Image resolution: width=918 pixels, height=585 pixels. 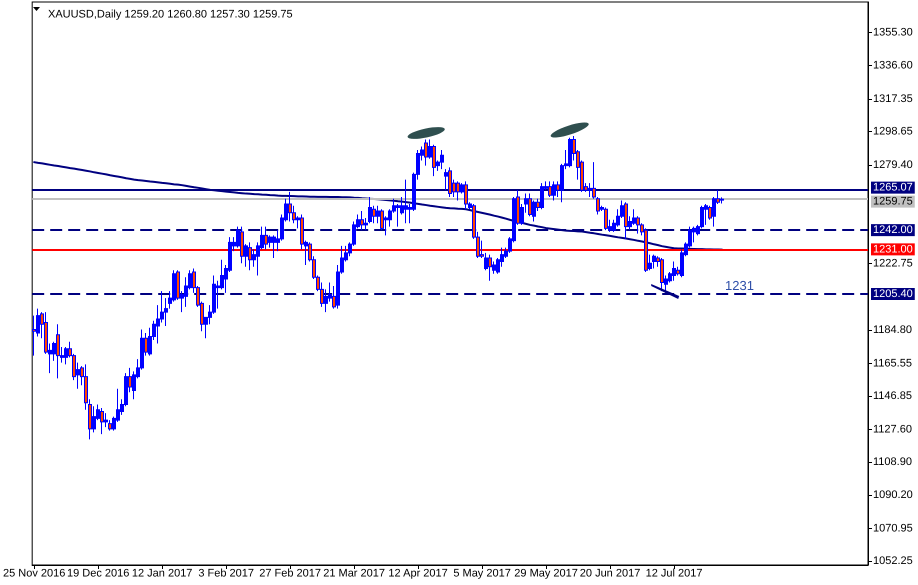 I want to click on y-tick-label: 1070.95, so click(x=893, y=528).